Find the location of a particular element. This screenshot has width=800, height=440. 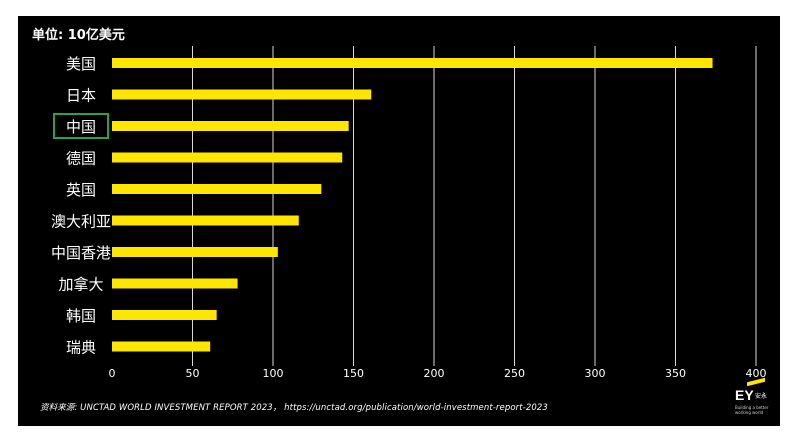

highlight-box is located at coordinates (81, 126).